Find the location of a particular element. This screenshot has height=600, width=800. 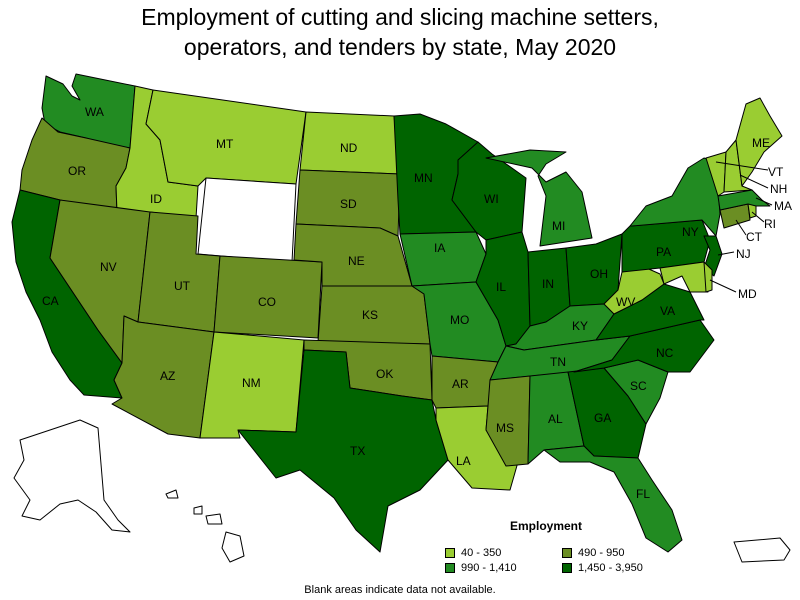

label-fl: FL is located at coordinates (643, 494).